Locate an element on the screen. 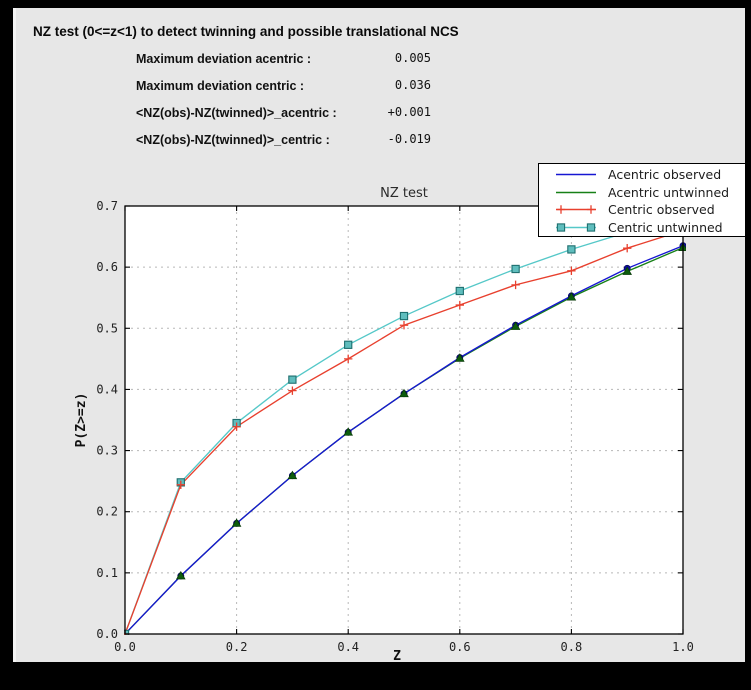 The image size is (751, 690). legend-item-centric-observed: Centric observed is located at coordinates (642, 210).